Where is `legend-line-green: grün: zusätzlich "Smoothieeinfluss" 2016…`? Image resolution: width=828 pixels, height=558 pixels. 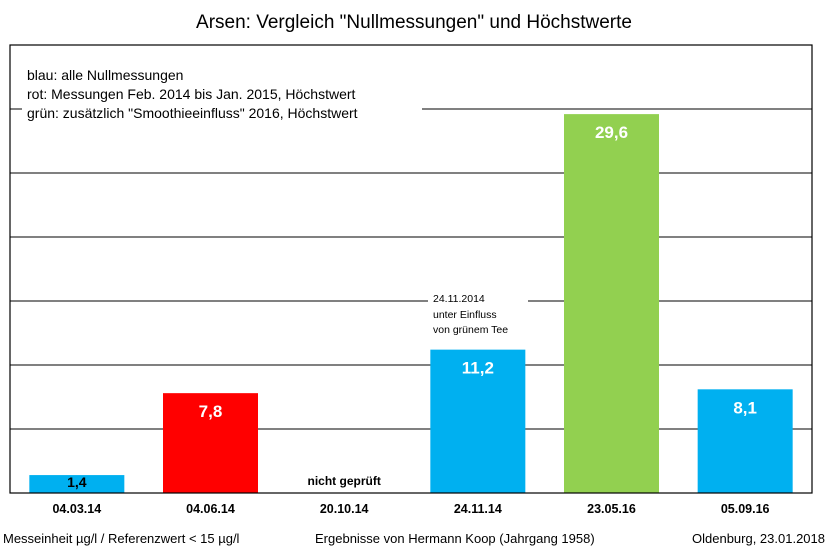
legend-line-green: grün: zusätzlich "Smoothieeinfluss" 2016… is located at coordinates (192, 113).